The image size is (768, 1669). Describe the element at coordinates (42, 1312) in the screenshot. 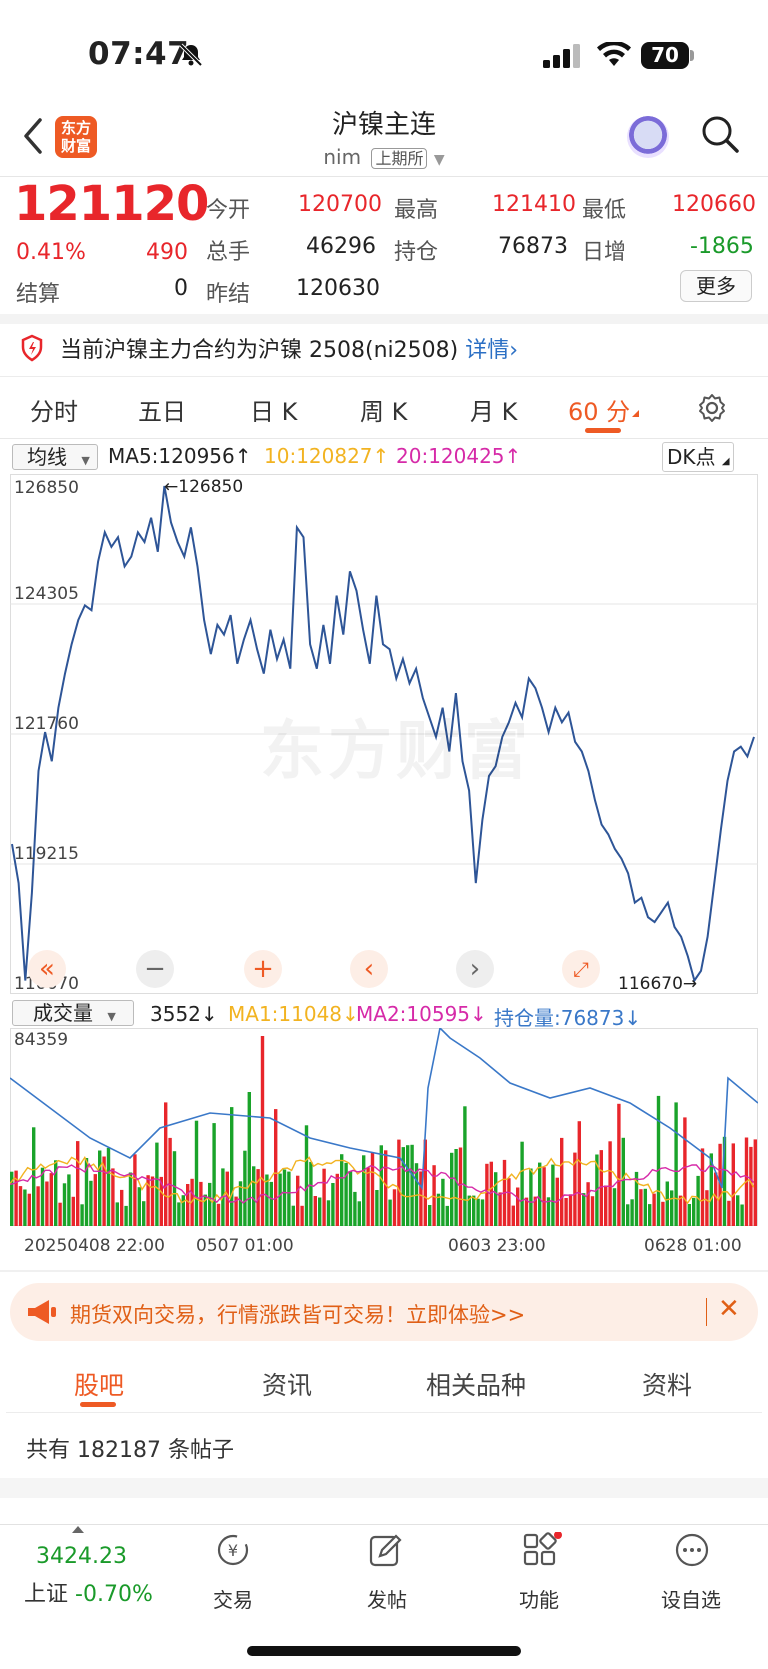

I see `megaphone-icon` at that location.